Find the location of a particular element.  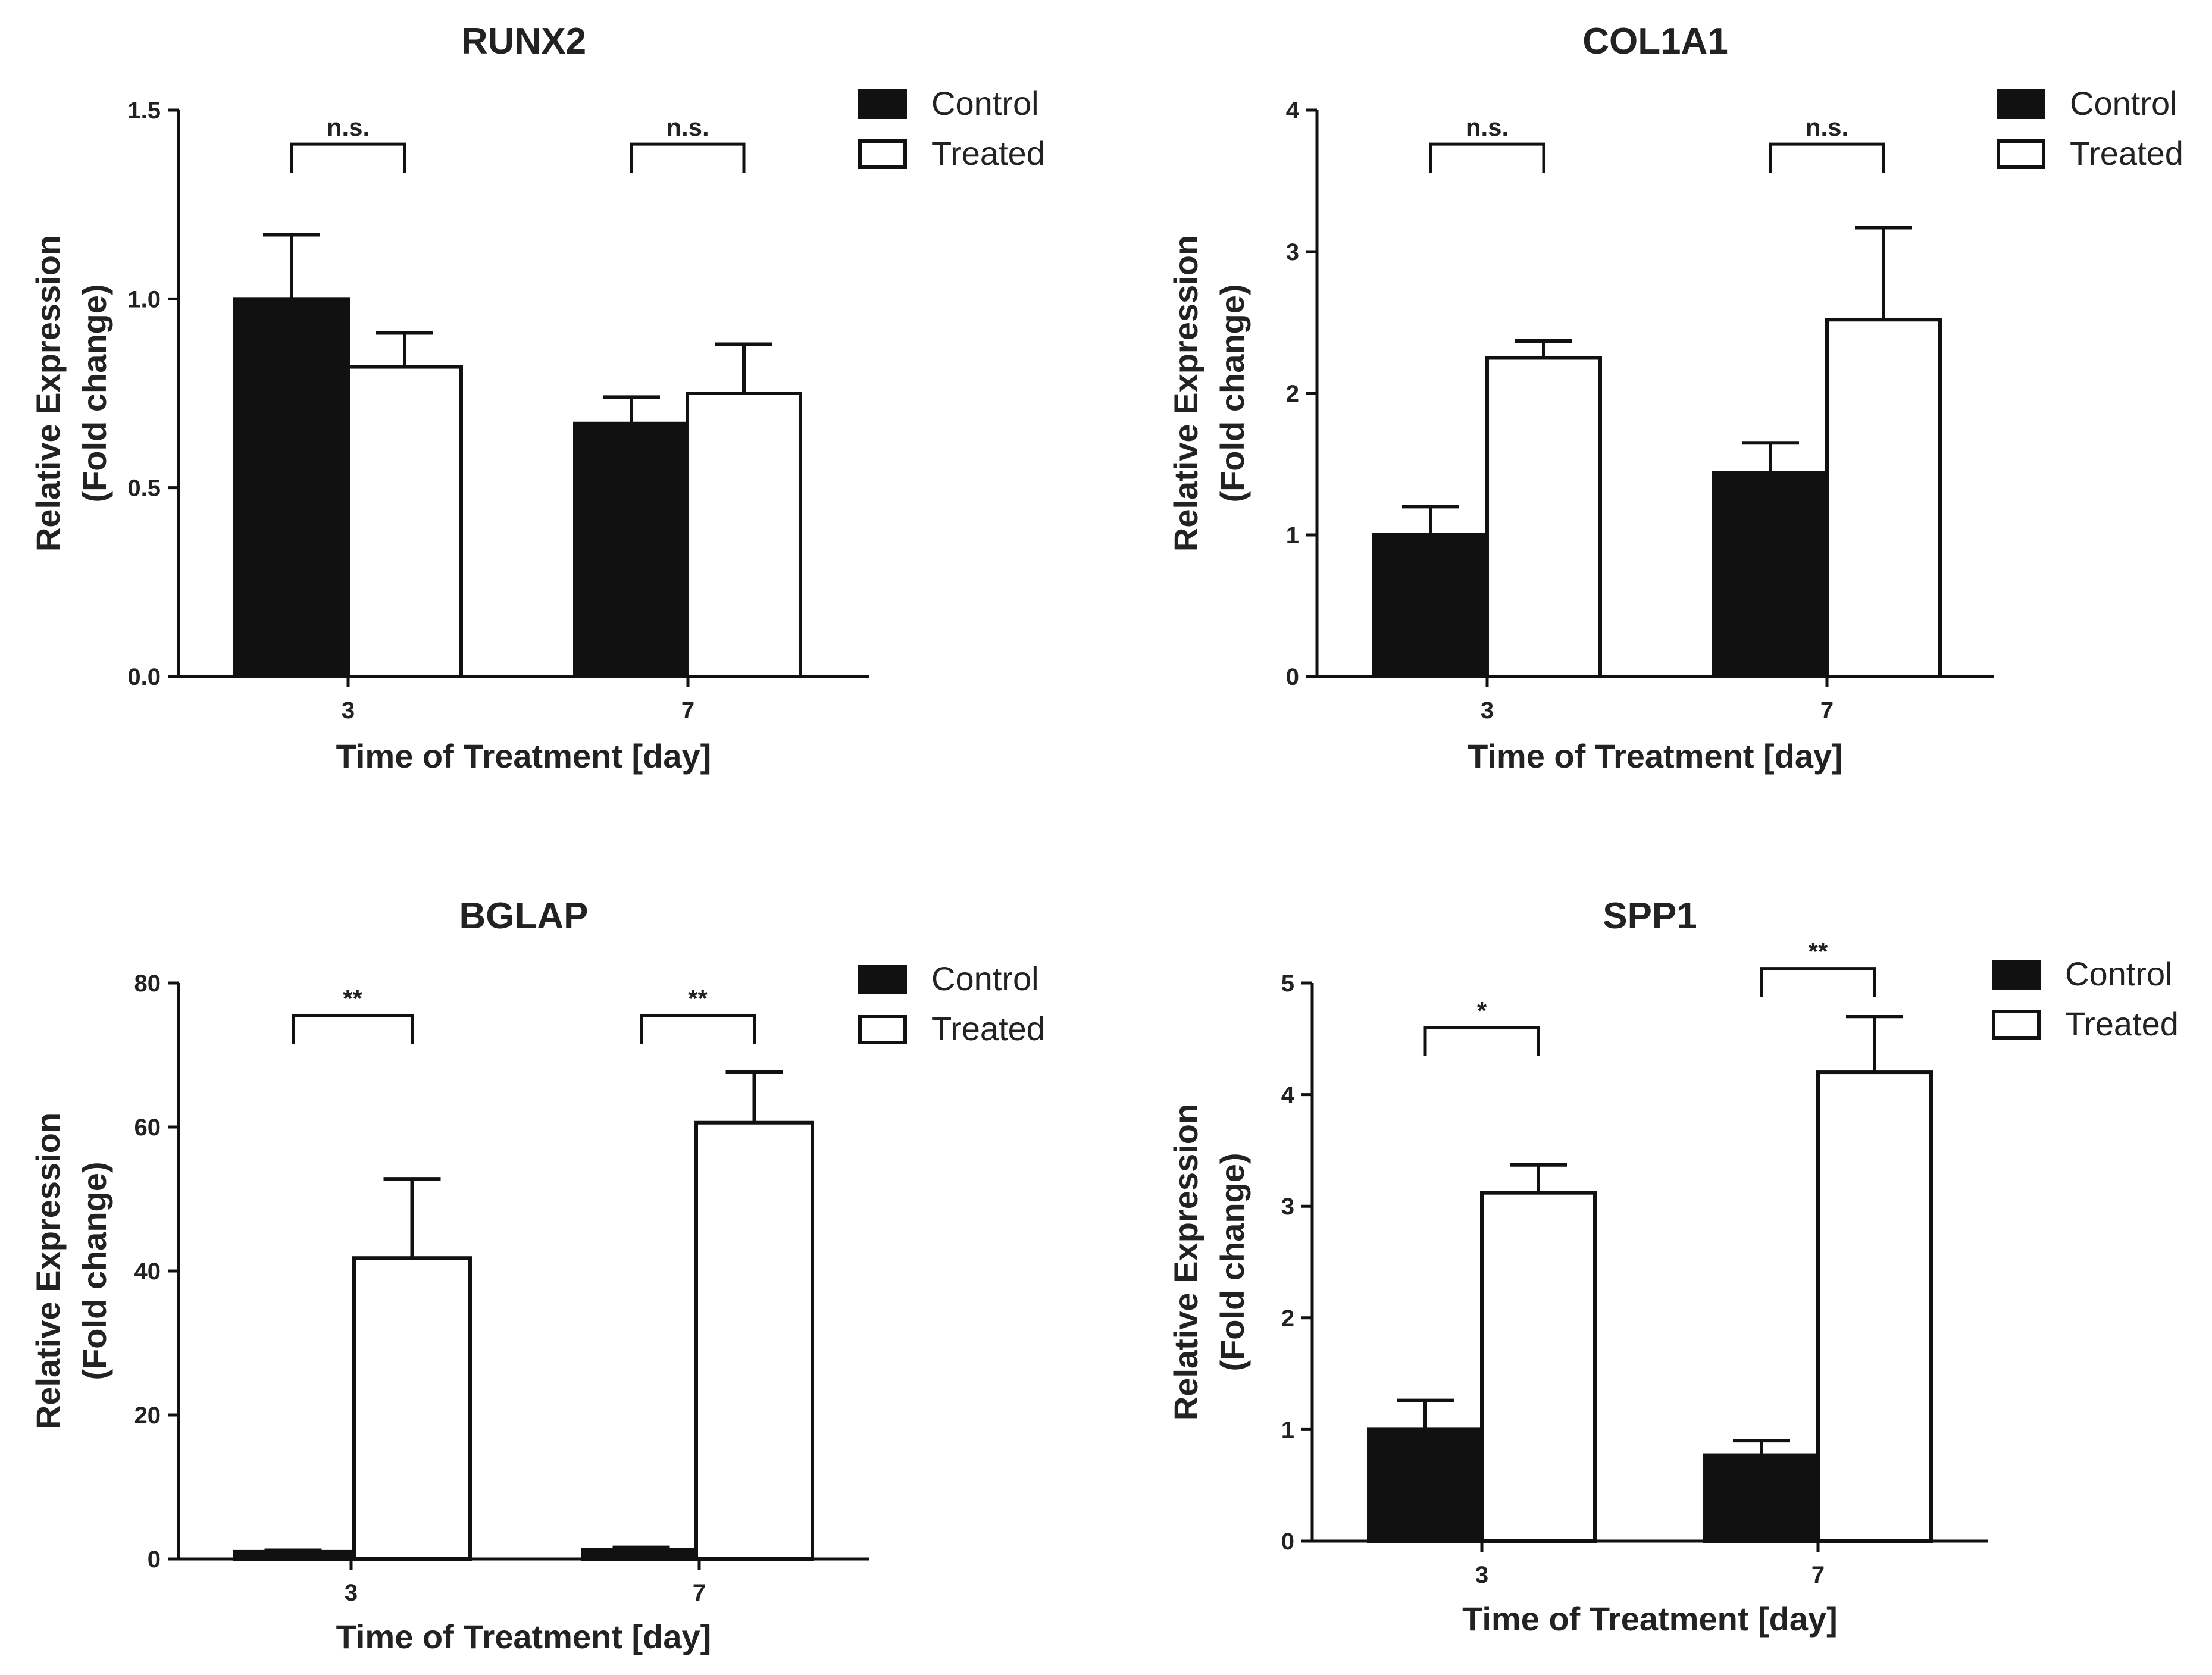

chart-title: BGLAP is located at coordinates (524, 916).